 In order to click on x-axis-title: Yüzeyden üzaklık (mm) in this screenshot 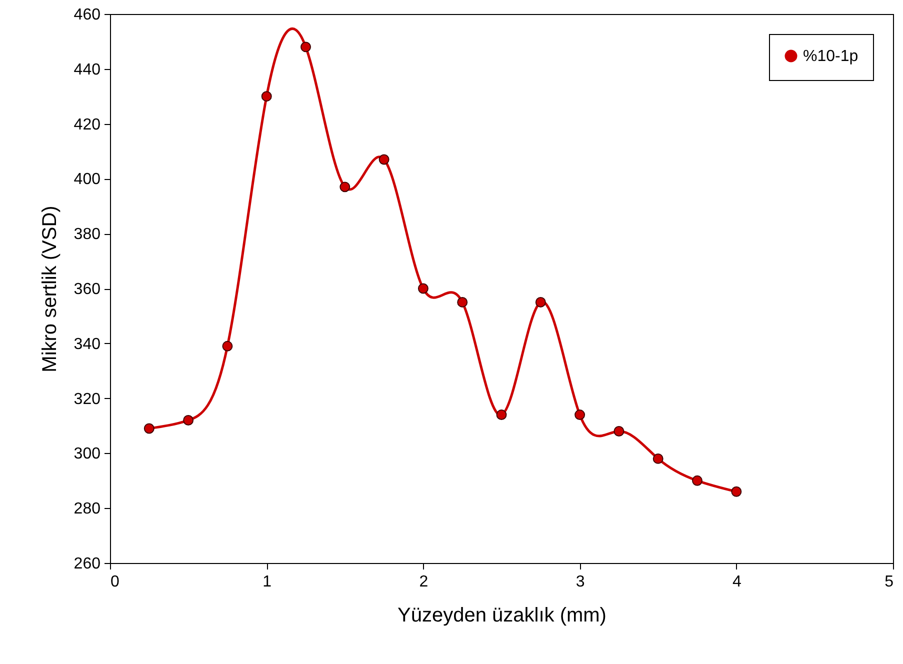, I will do `click(502, 615)`.